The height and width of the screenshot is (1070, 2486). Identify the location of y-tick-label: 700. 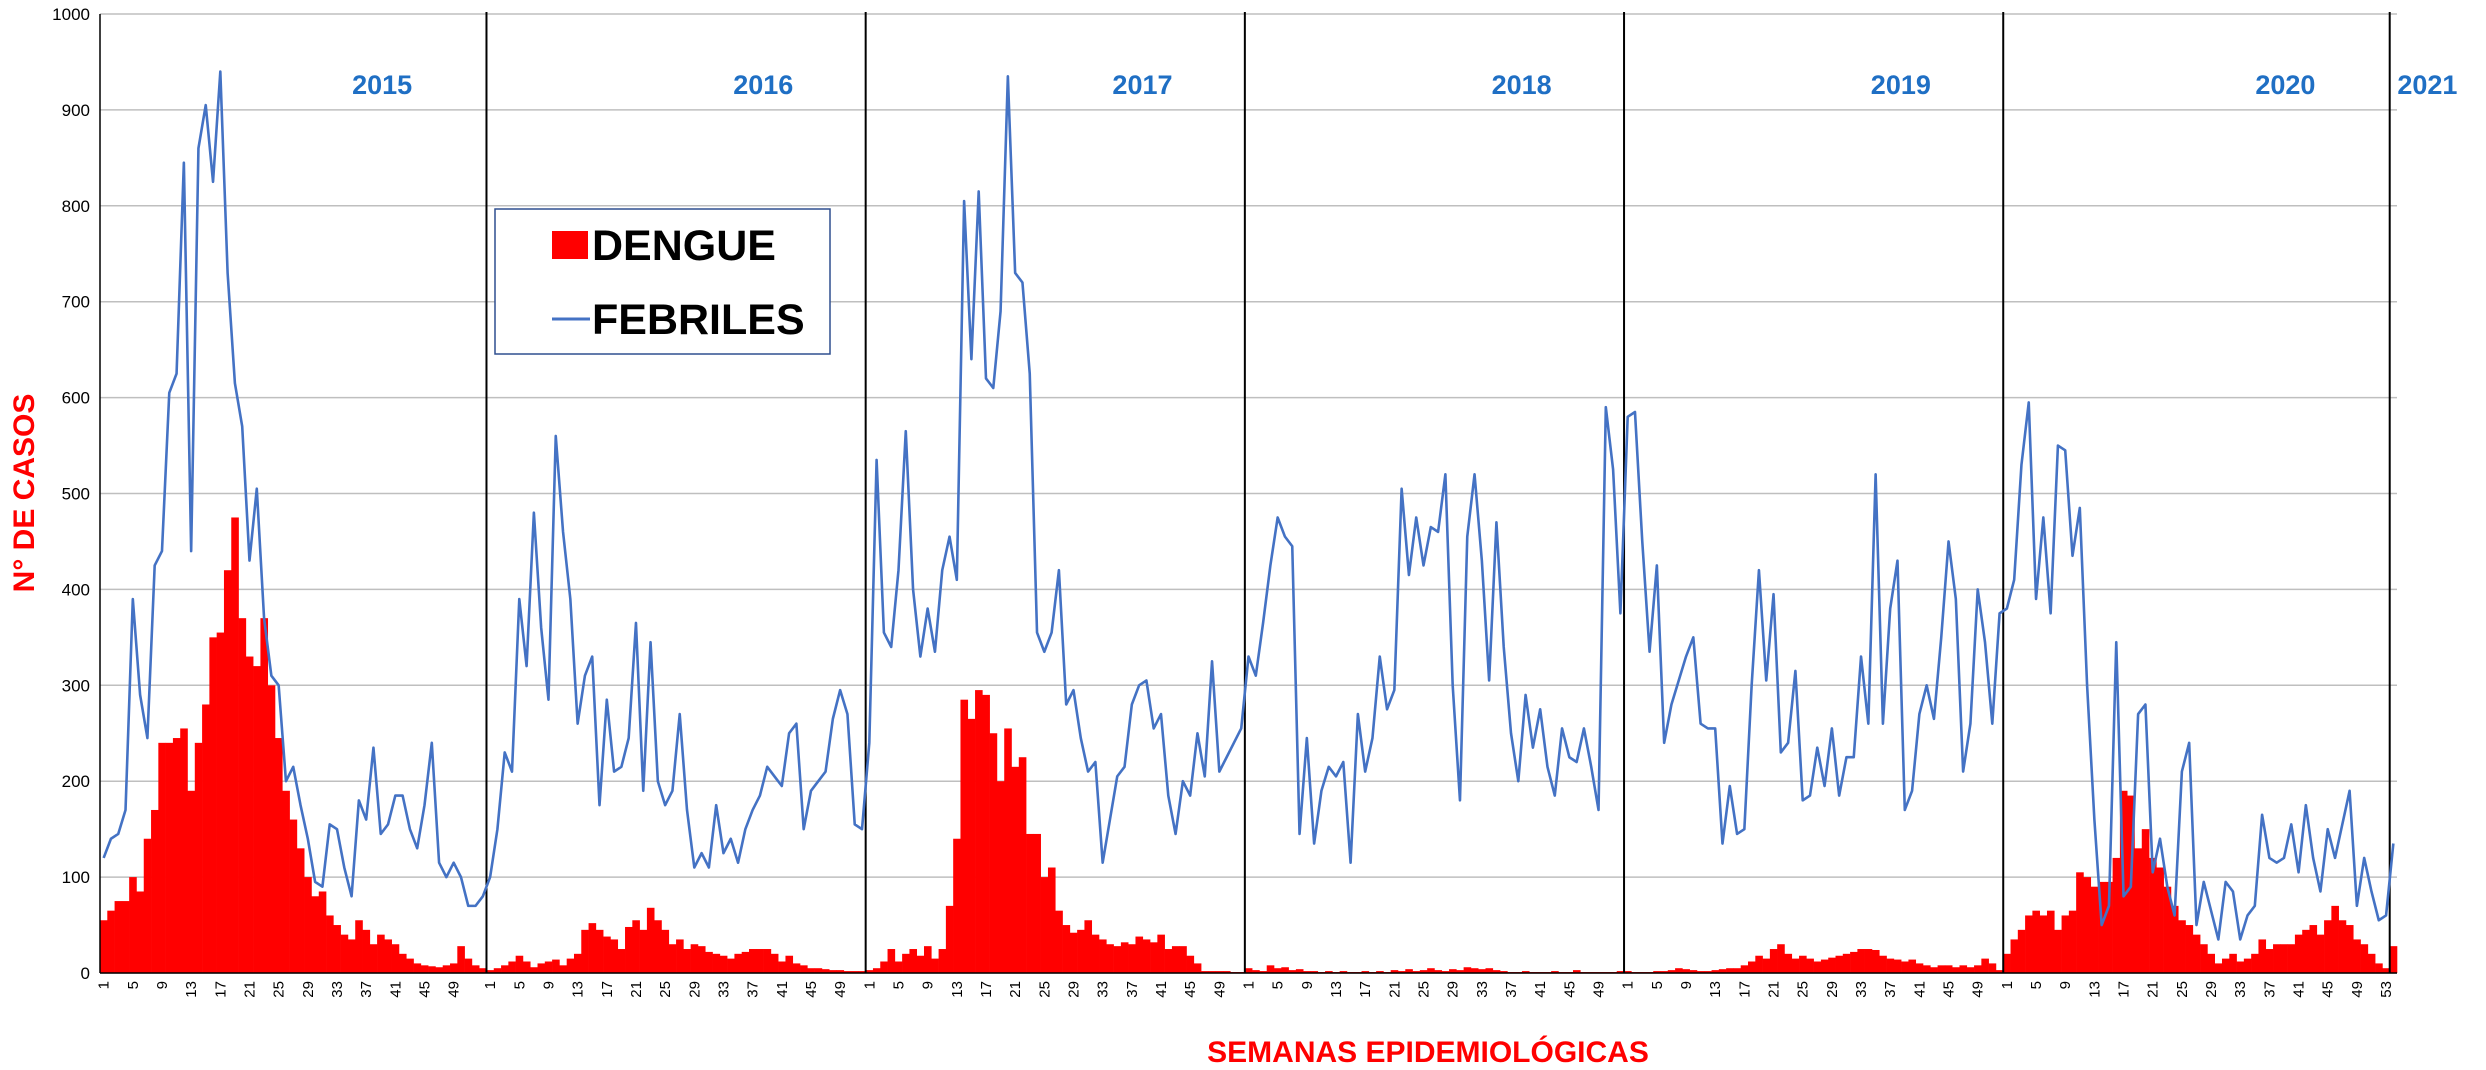
(76, 302).